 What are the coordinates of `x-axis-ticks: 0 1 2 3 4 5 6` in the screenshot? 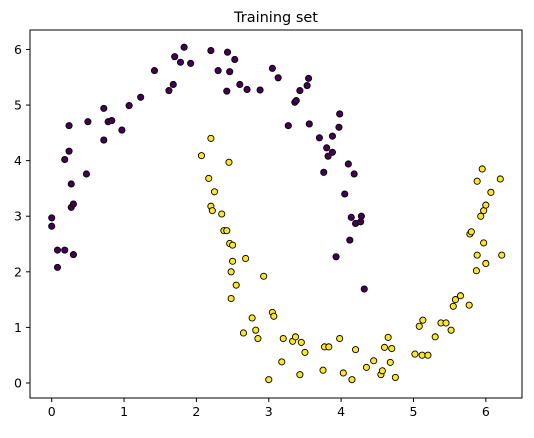 It's located at (269, 408).